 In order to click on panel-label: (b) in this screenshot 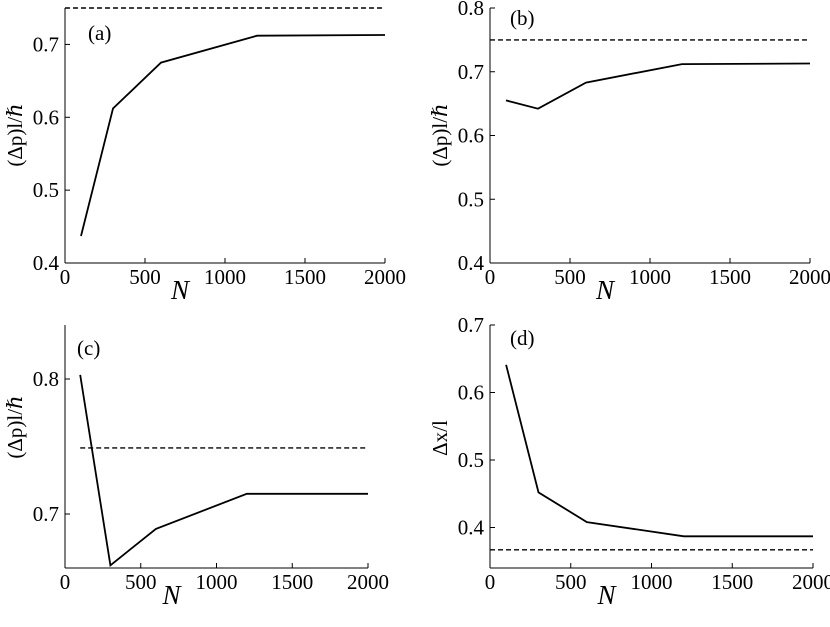, I will do `click(522, 18)`.